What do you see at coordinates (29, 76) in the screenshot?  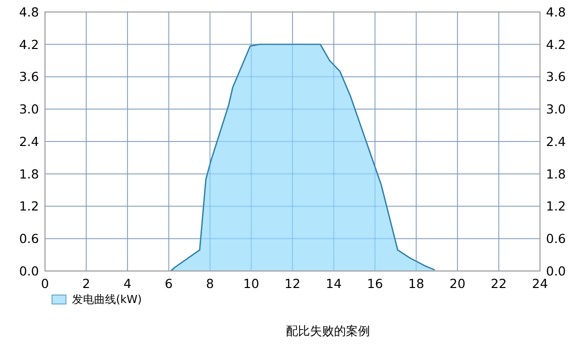 I see `y-tick-label: 3.6` at bounding box center [29, 76].